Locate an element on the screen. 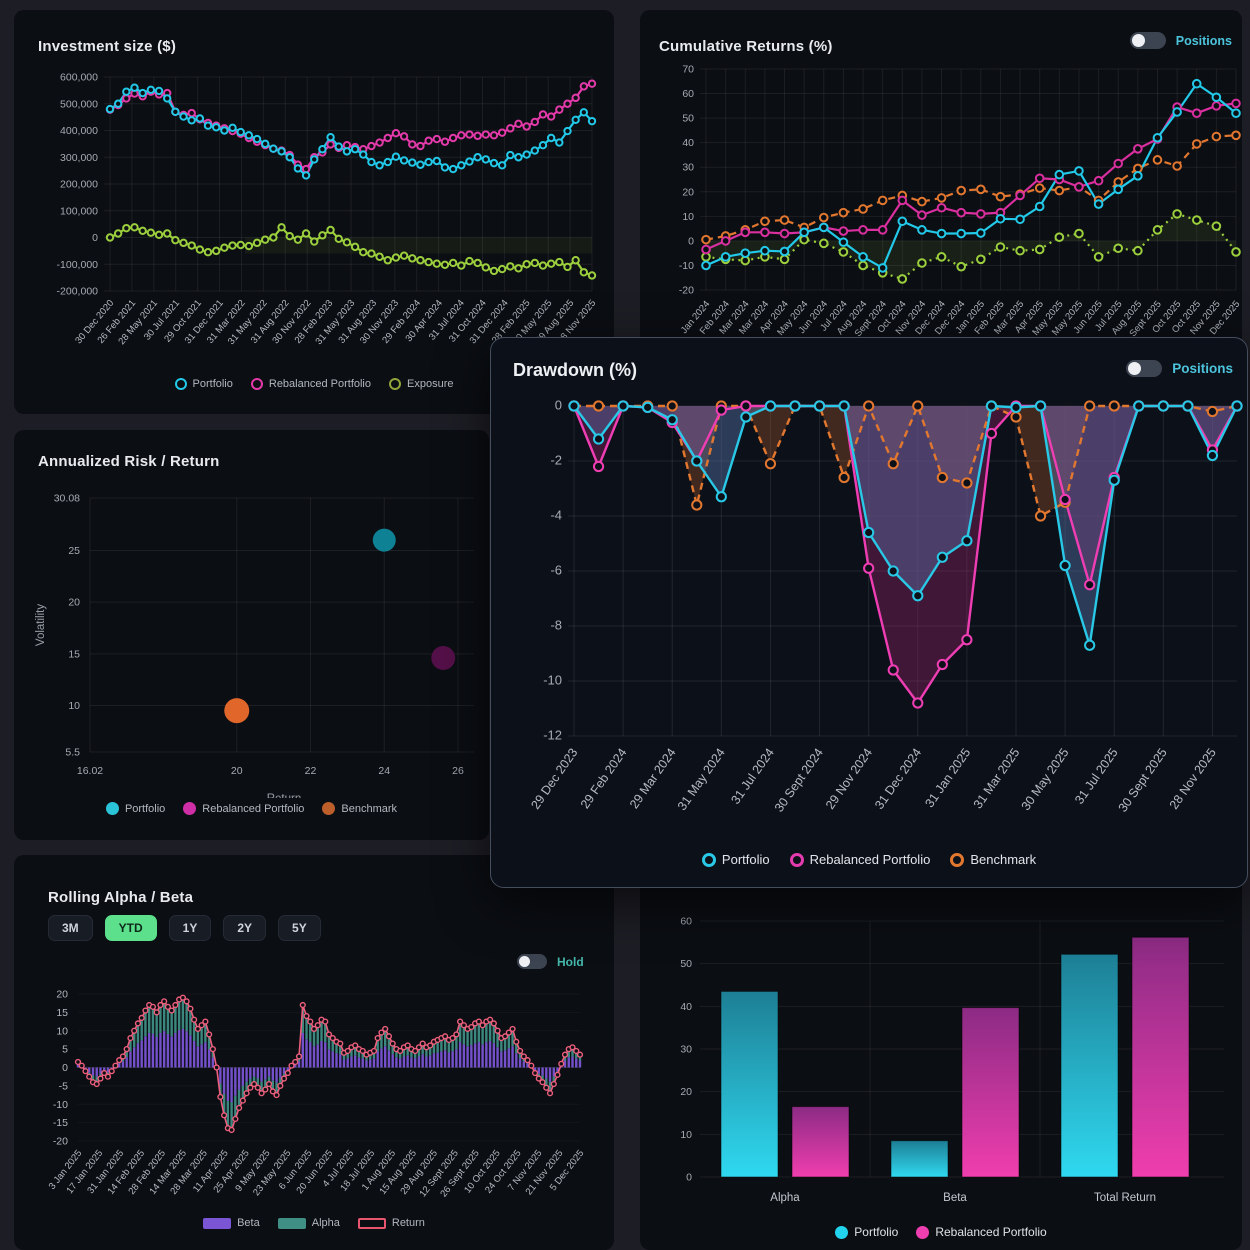  svg-text: 100,000 is located at coordinates (79, 211).